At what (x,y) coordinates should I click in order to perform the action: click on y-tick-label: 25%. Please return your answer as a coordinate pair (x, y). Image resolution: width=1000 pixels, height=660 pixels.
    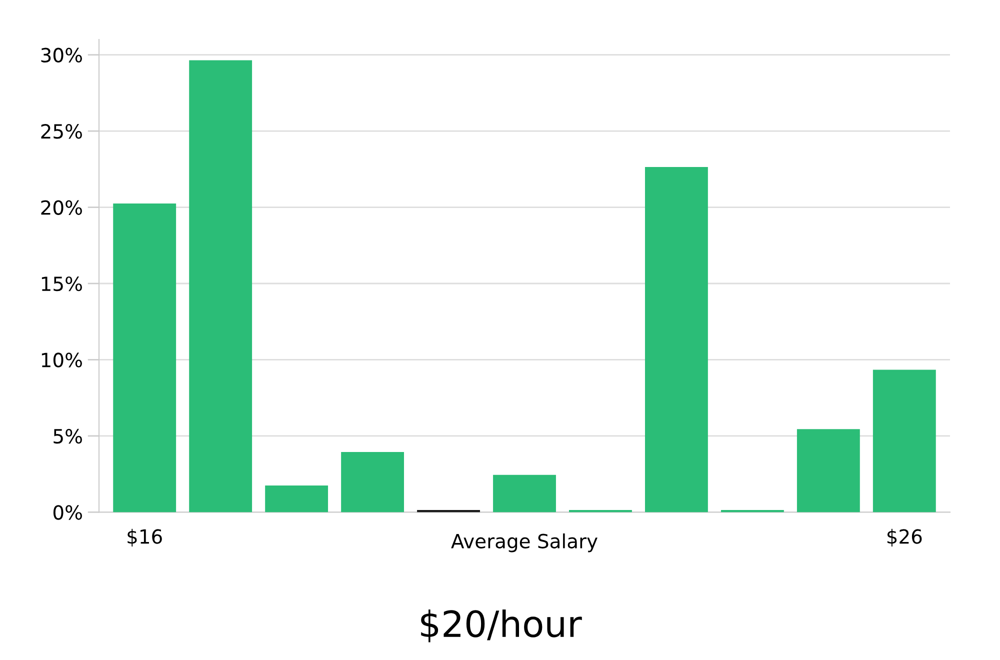
    Looking at the image, I should click on (61, 131).